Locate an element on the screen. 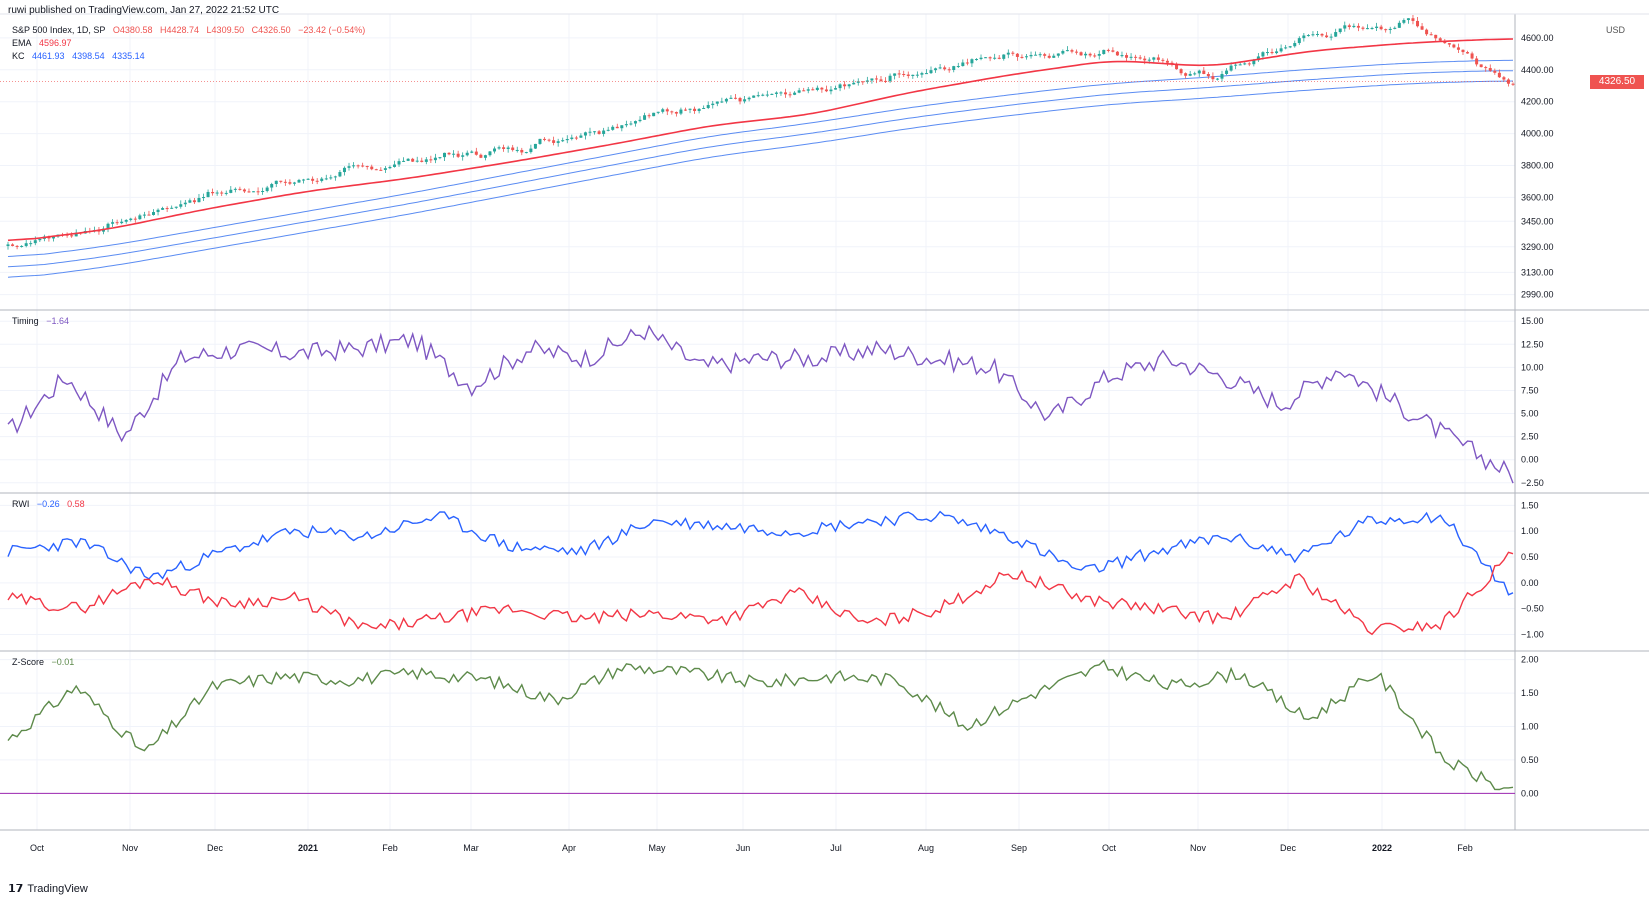  x-tick-label: Nov is located at coordinates (130, 848).